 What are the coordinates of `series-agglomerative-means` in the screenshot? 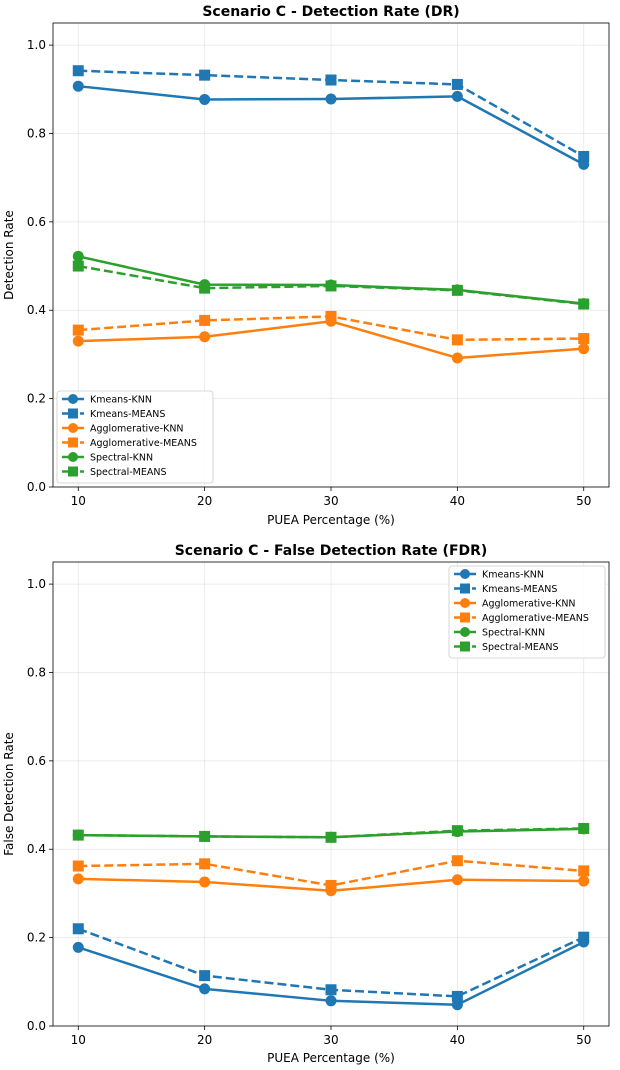 It's located at (331, 873).